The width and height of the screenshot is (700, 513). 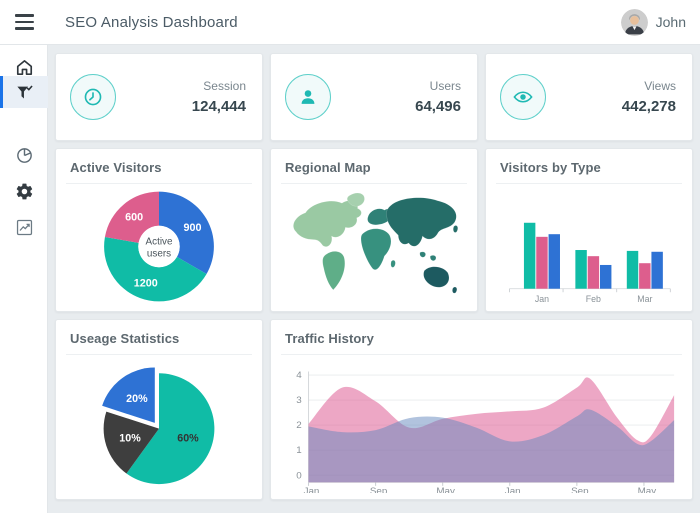 I want to click on svg-text: 4, so click(x=298, y=375).